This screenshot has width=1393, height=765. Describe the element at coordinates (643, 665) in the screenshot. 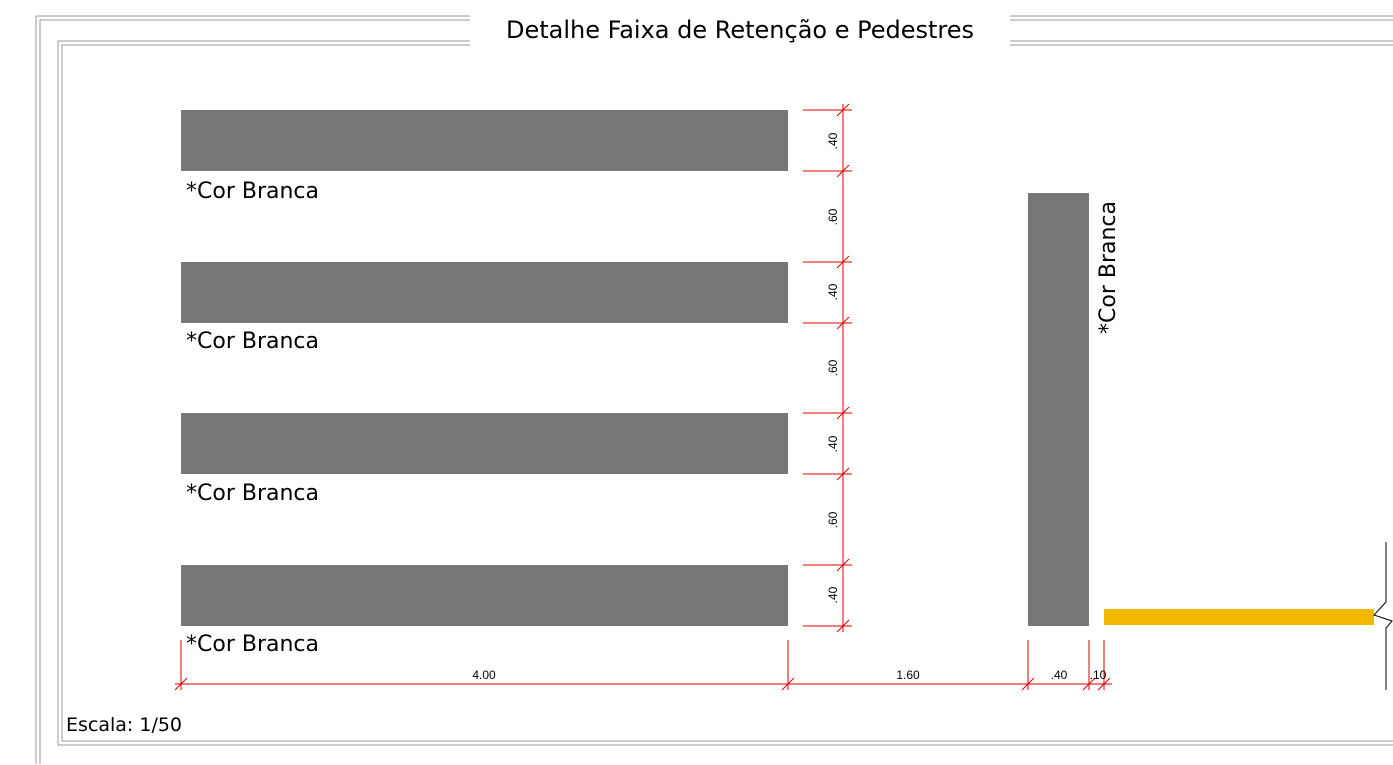

I see `horizontal-dimension` at that location.